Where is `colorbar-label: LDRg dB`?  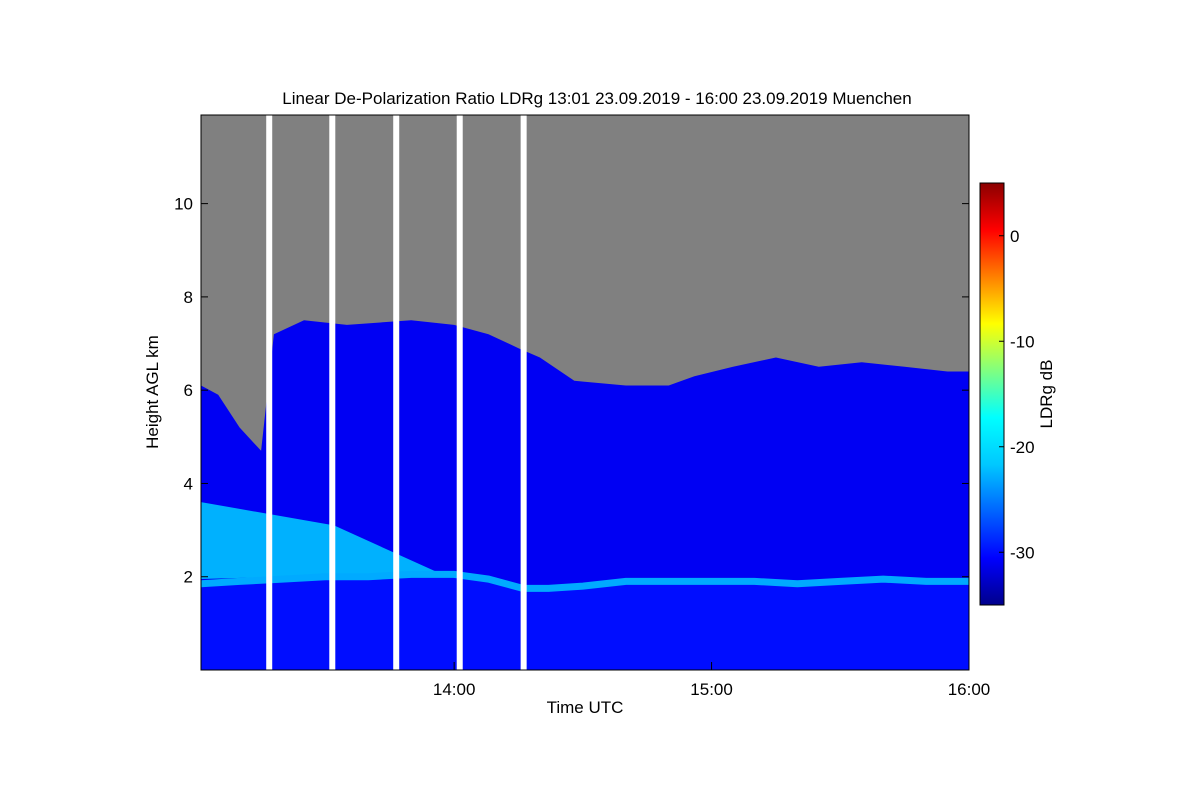
colorbar-label: LDRg dB is located at coordinates (1046, 394).